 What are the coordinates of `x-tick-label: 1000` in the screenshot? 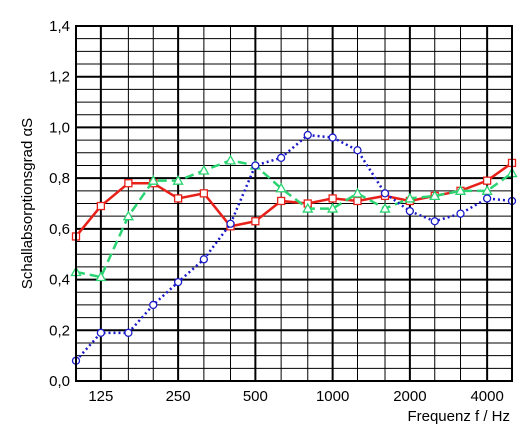 It's located at (332, 396).